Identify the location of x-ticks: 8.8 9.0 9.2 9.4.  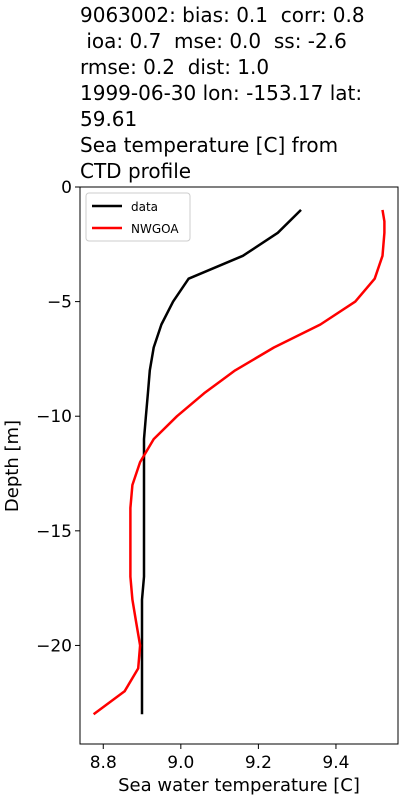
(219, 758).